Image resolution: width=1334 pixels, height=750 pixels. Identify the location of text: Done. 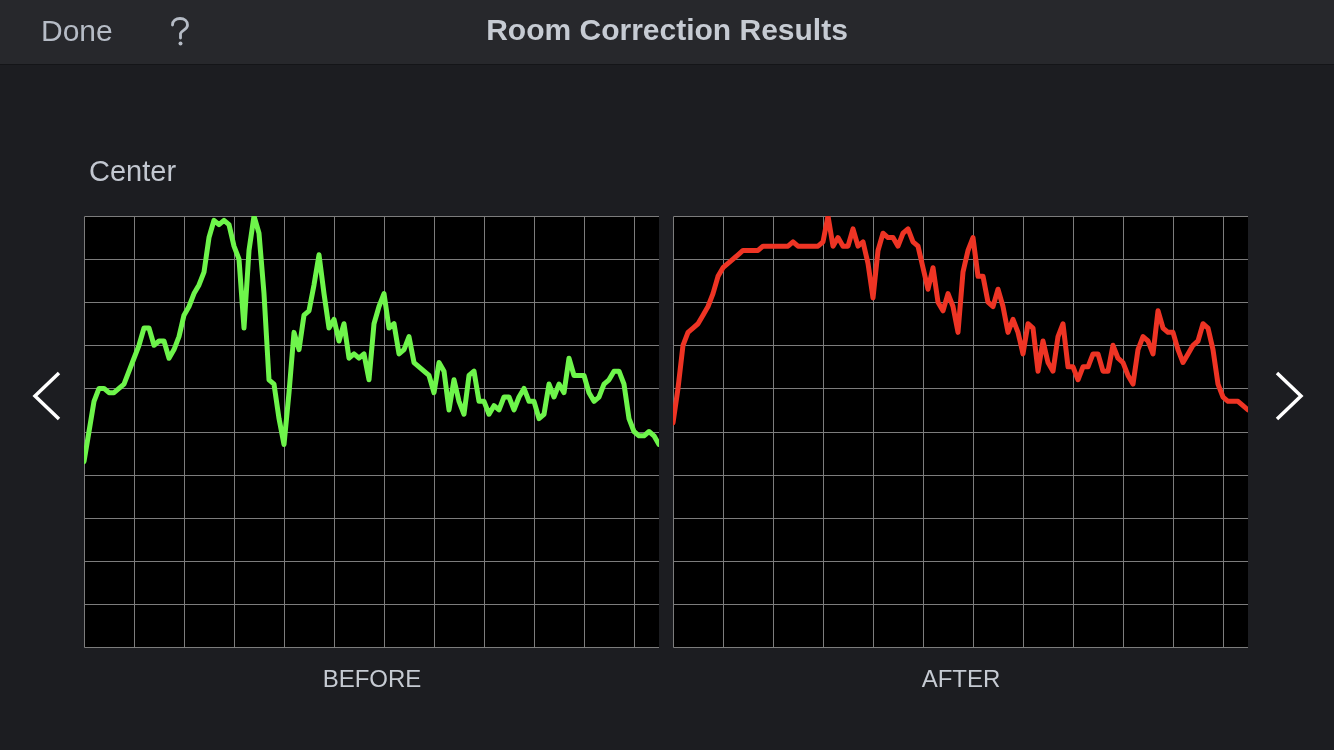
(77, 30).